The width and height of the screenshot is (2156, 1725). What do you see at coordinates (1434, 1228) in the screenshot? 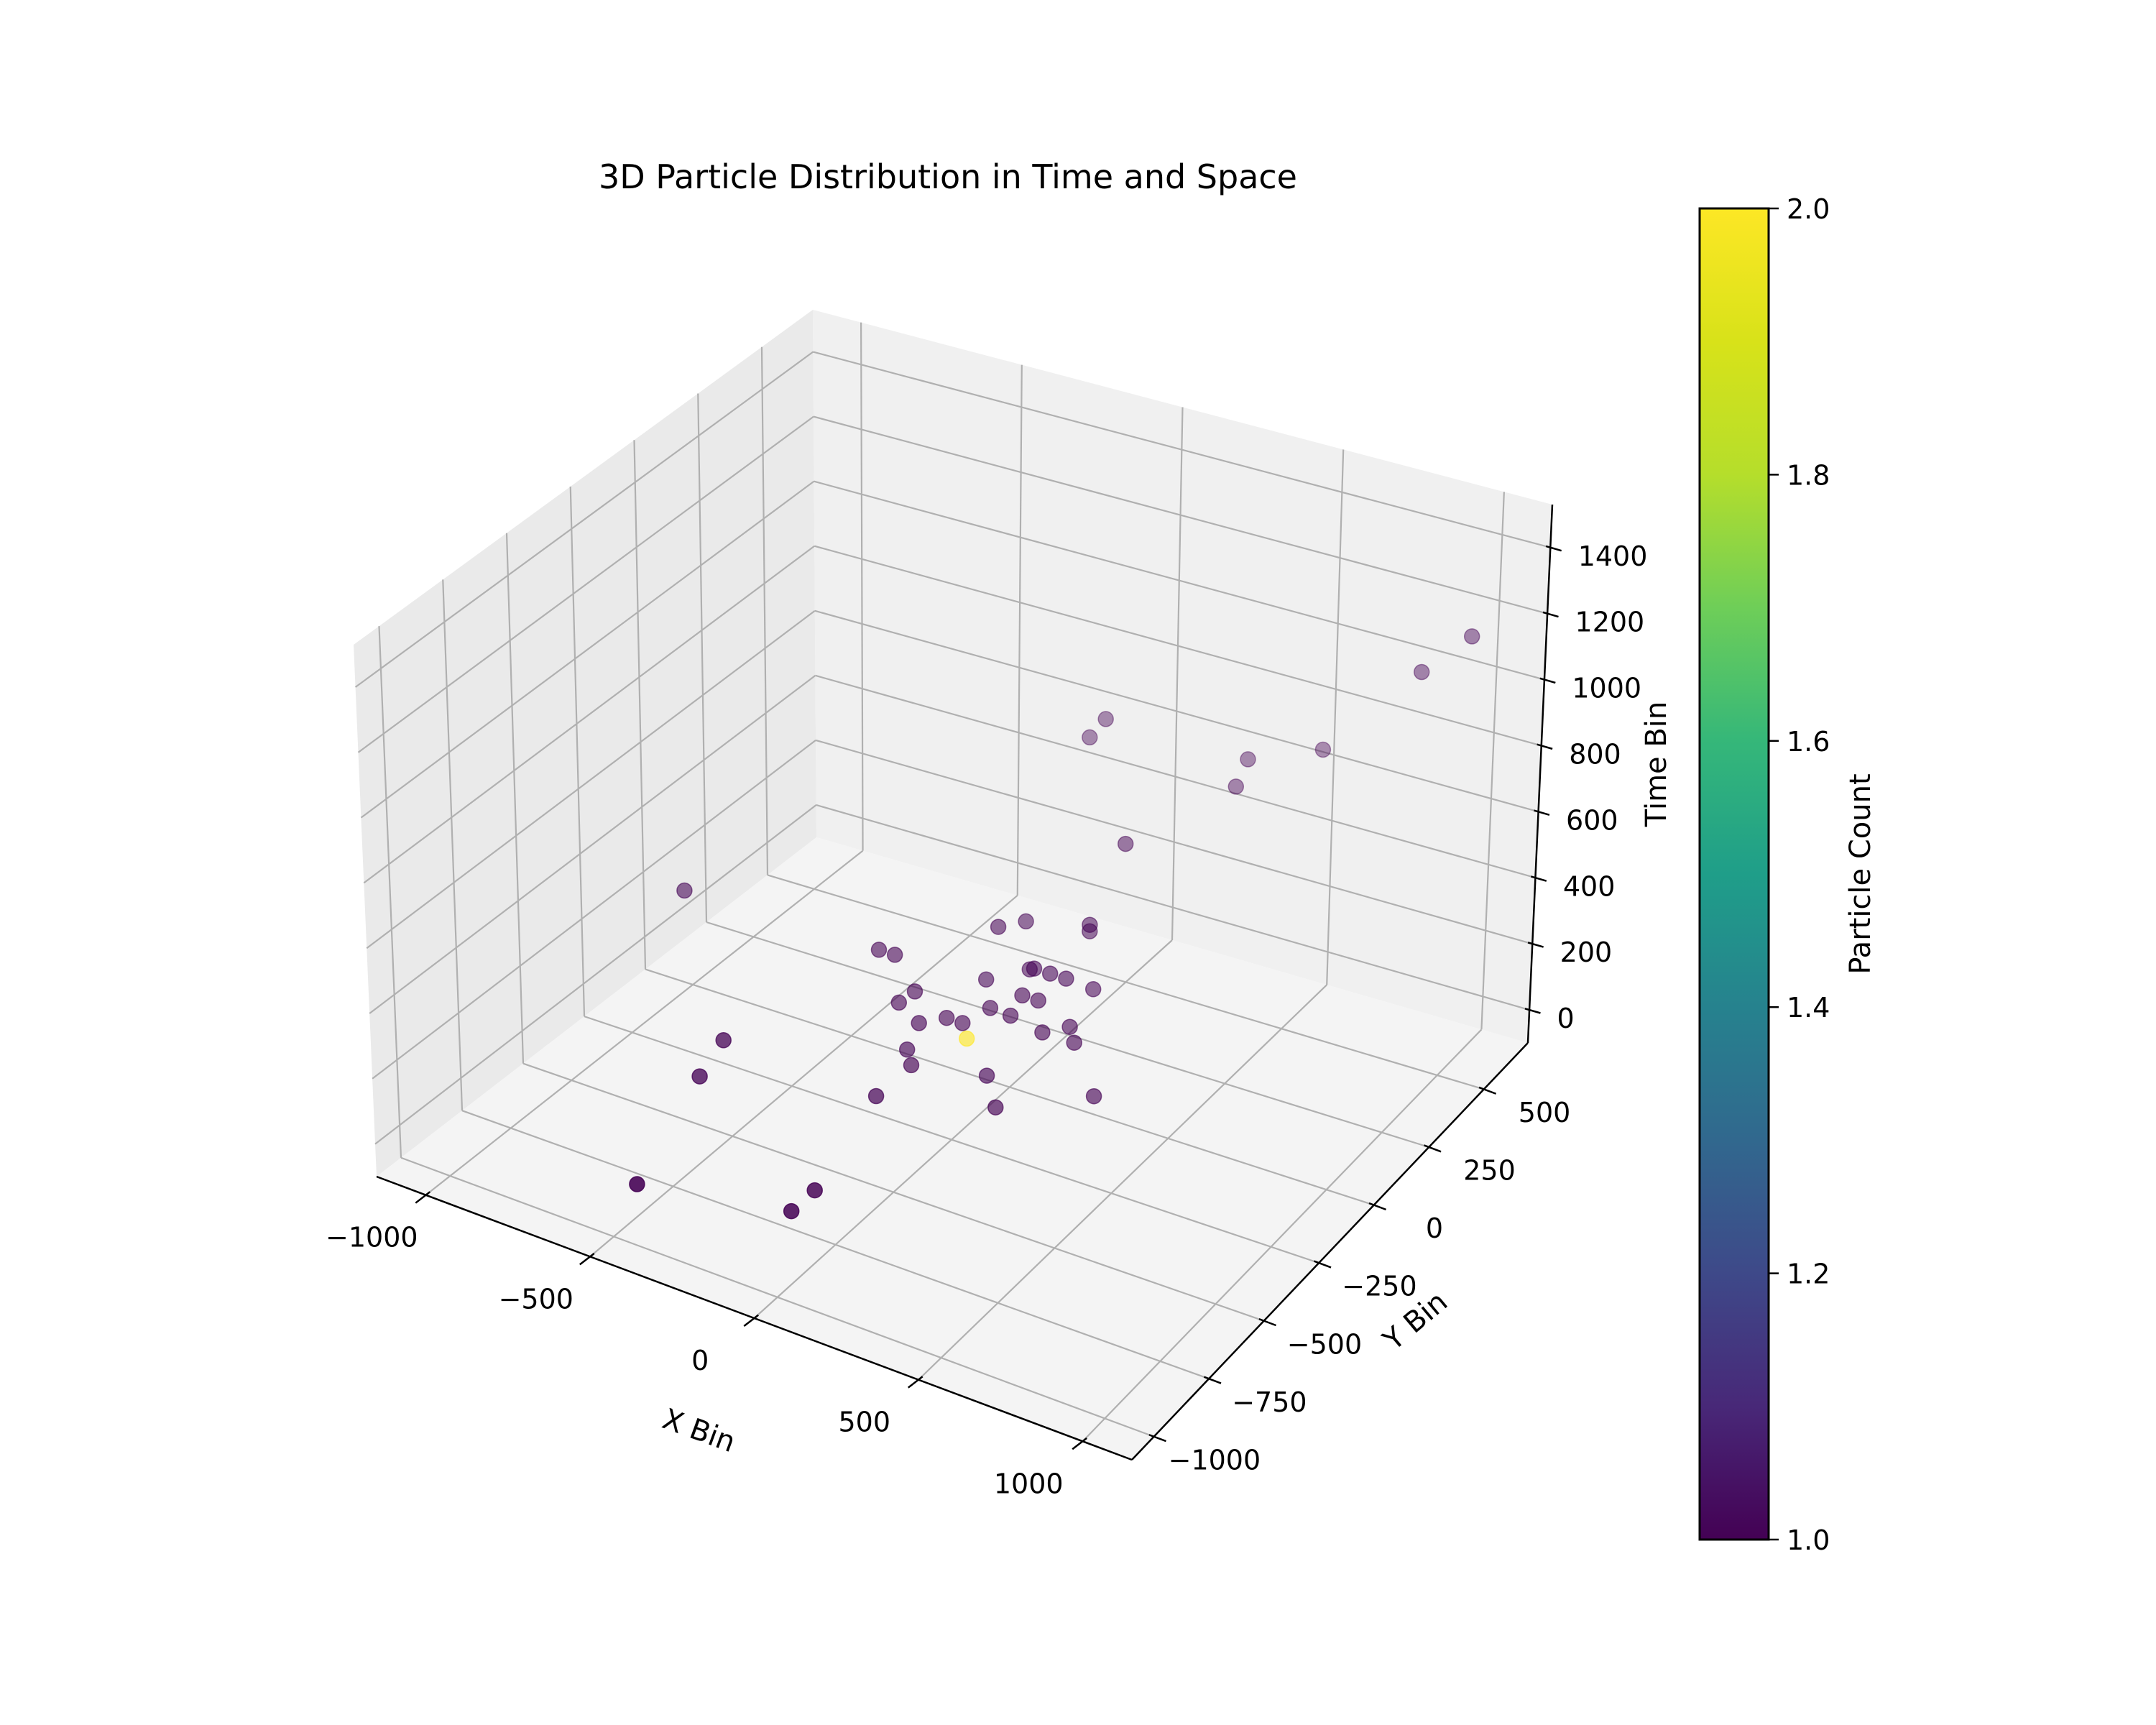
I see `y-tick-label: 0` at bounding box center [1434, 1228].